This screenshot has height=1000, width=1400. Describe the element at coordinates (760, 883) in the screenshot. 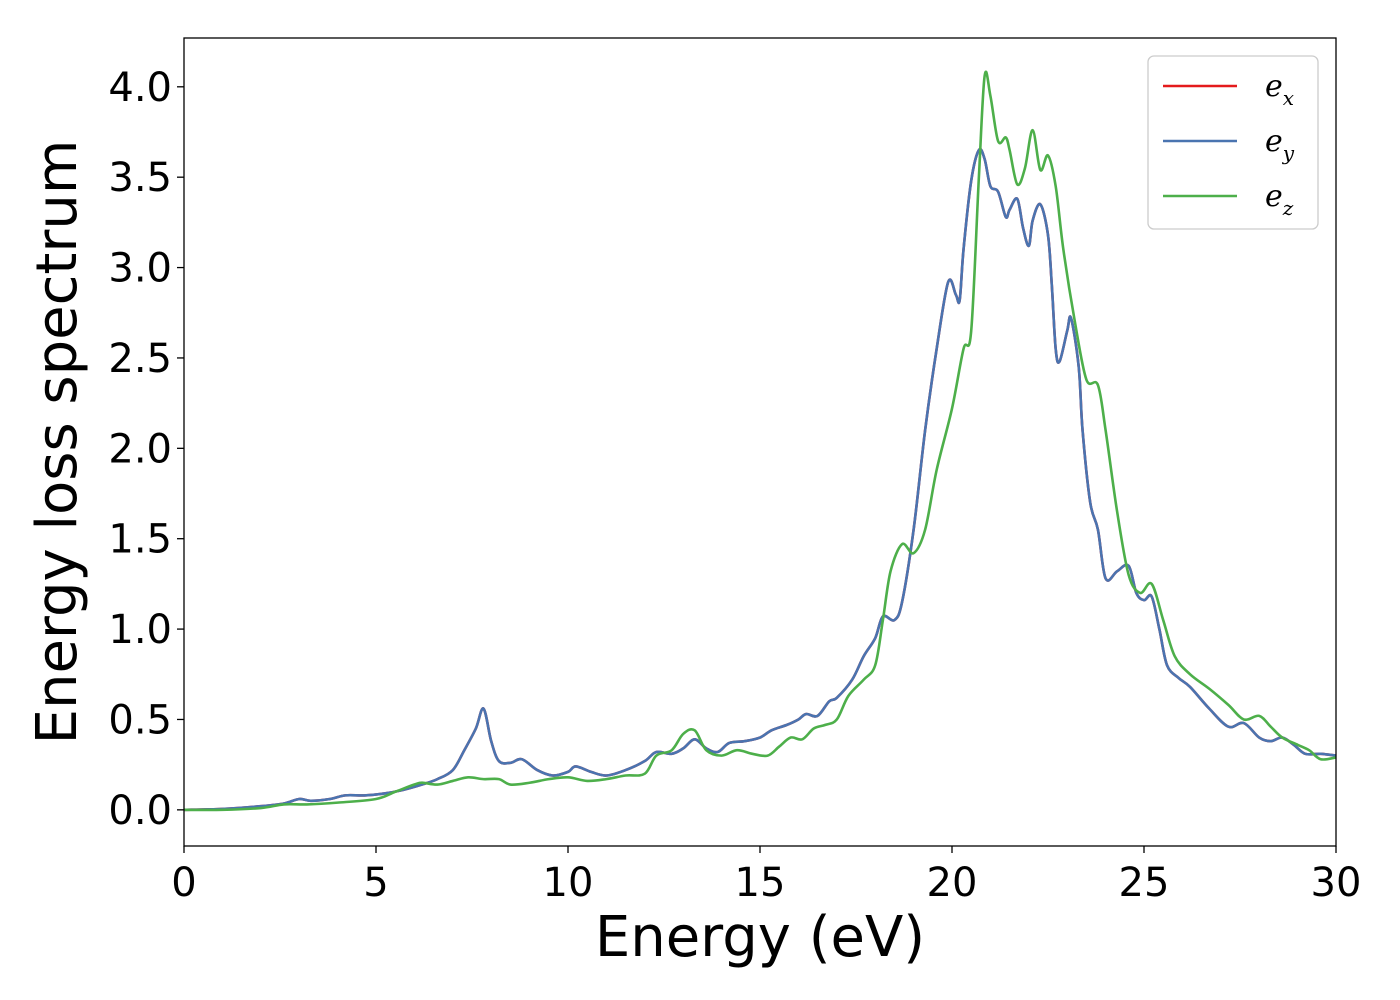

I see `x-tick-label: 15` at that location.